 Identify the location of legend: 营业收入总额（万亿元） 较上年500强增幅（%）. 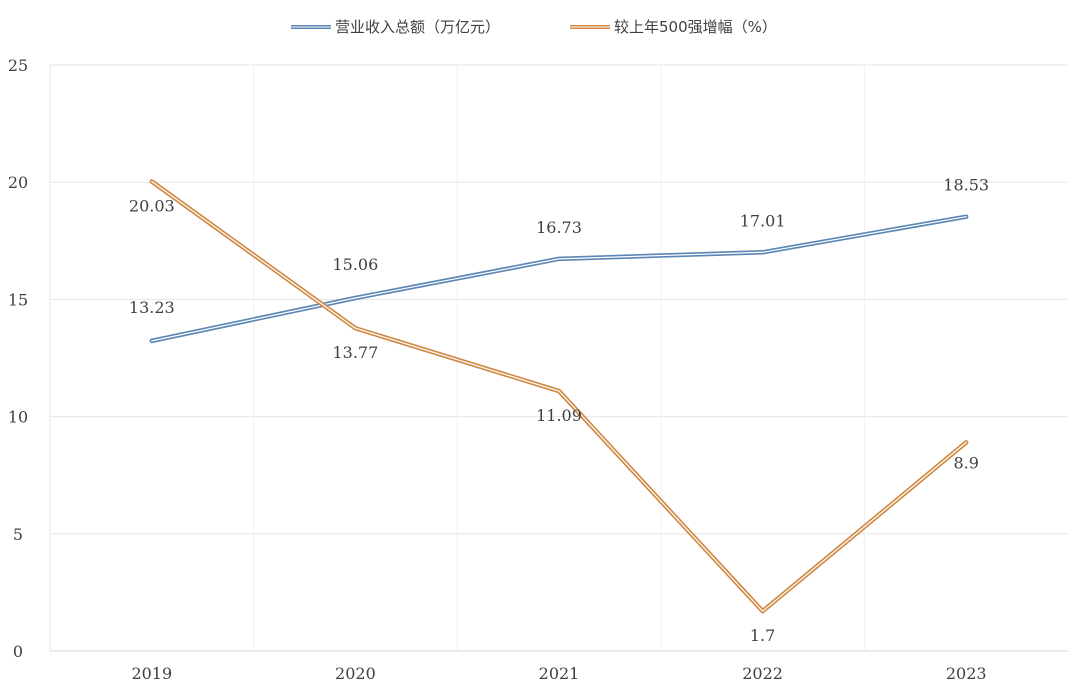
(534, 27).